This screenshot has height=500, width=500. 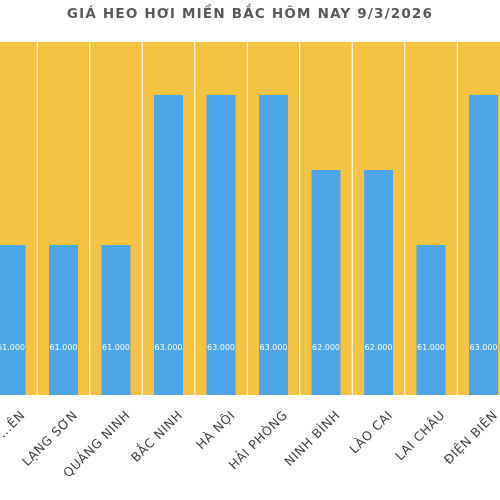 What do you see at coordinates (470, 437) in the screenshot?
I see `x-tick-label: ĐIỆN BIÊN` at bounding box center [470, 437].